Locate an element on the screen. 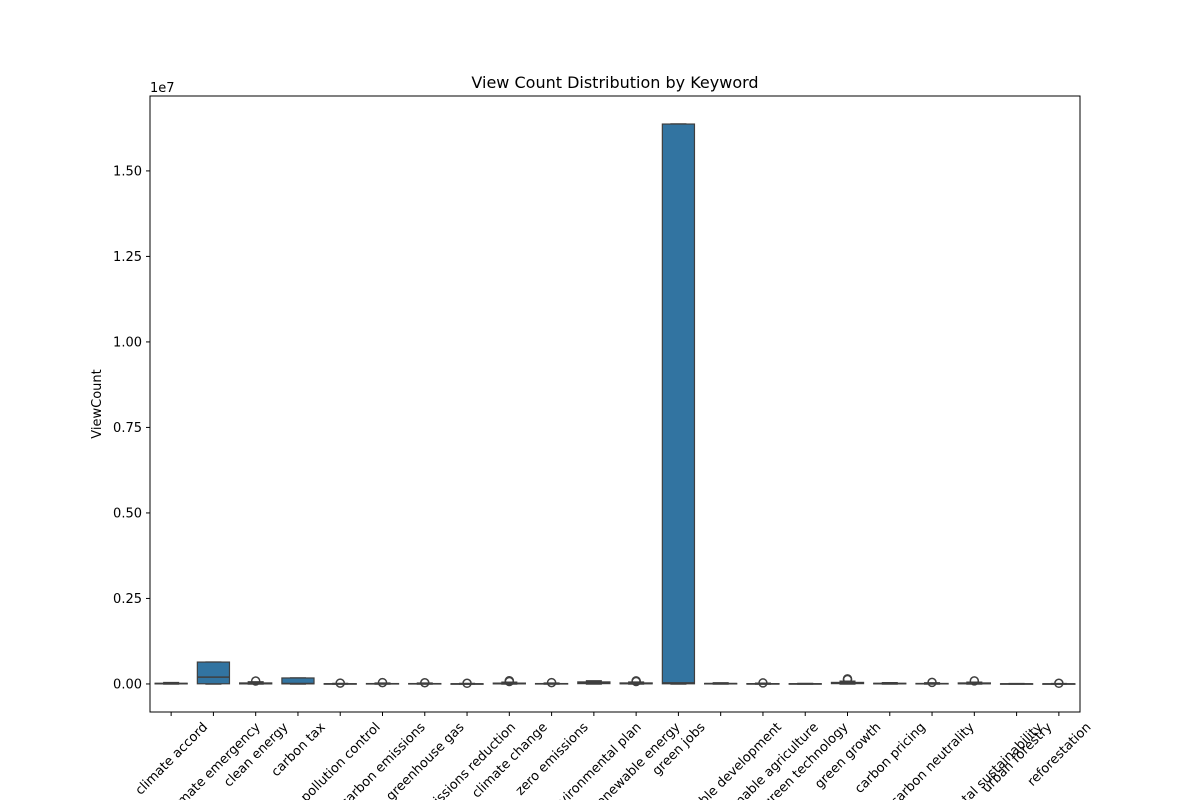  y-offset-label: 1e7 is located at coordinates (162, 88).